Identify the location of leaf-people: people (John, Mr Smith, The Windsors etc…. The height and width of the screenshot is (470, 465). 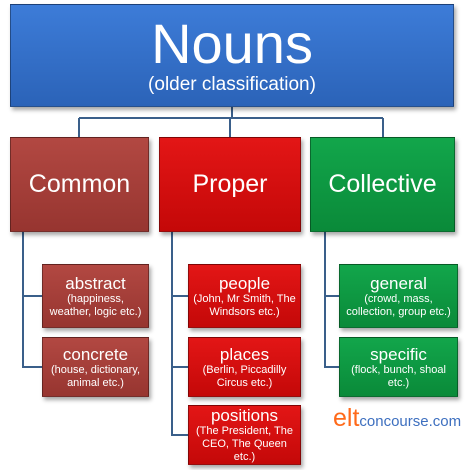
(244, 296).